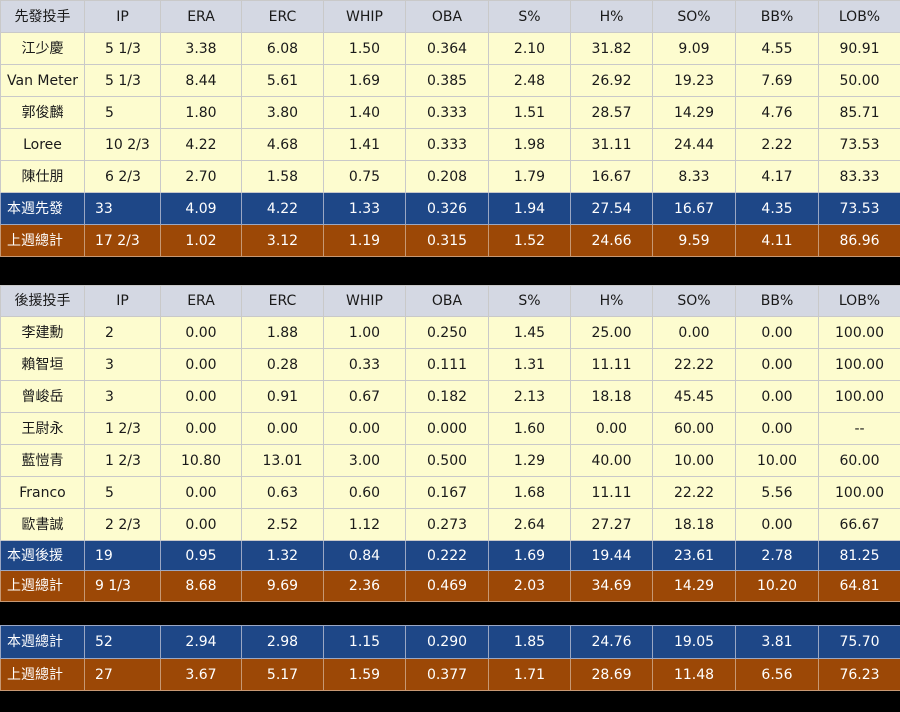  Describe the element at coordinates (282, 16) in the screenshot. I see `header-erc: ERC` at that location.